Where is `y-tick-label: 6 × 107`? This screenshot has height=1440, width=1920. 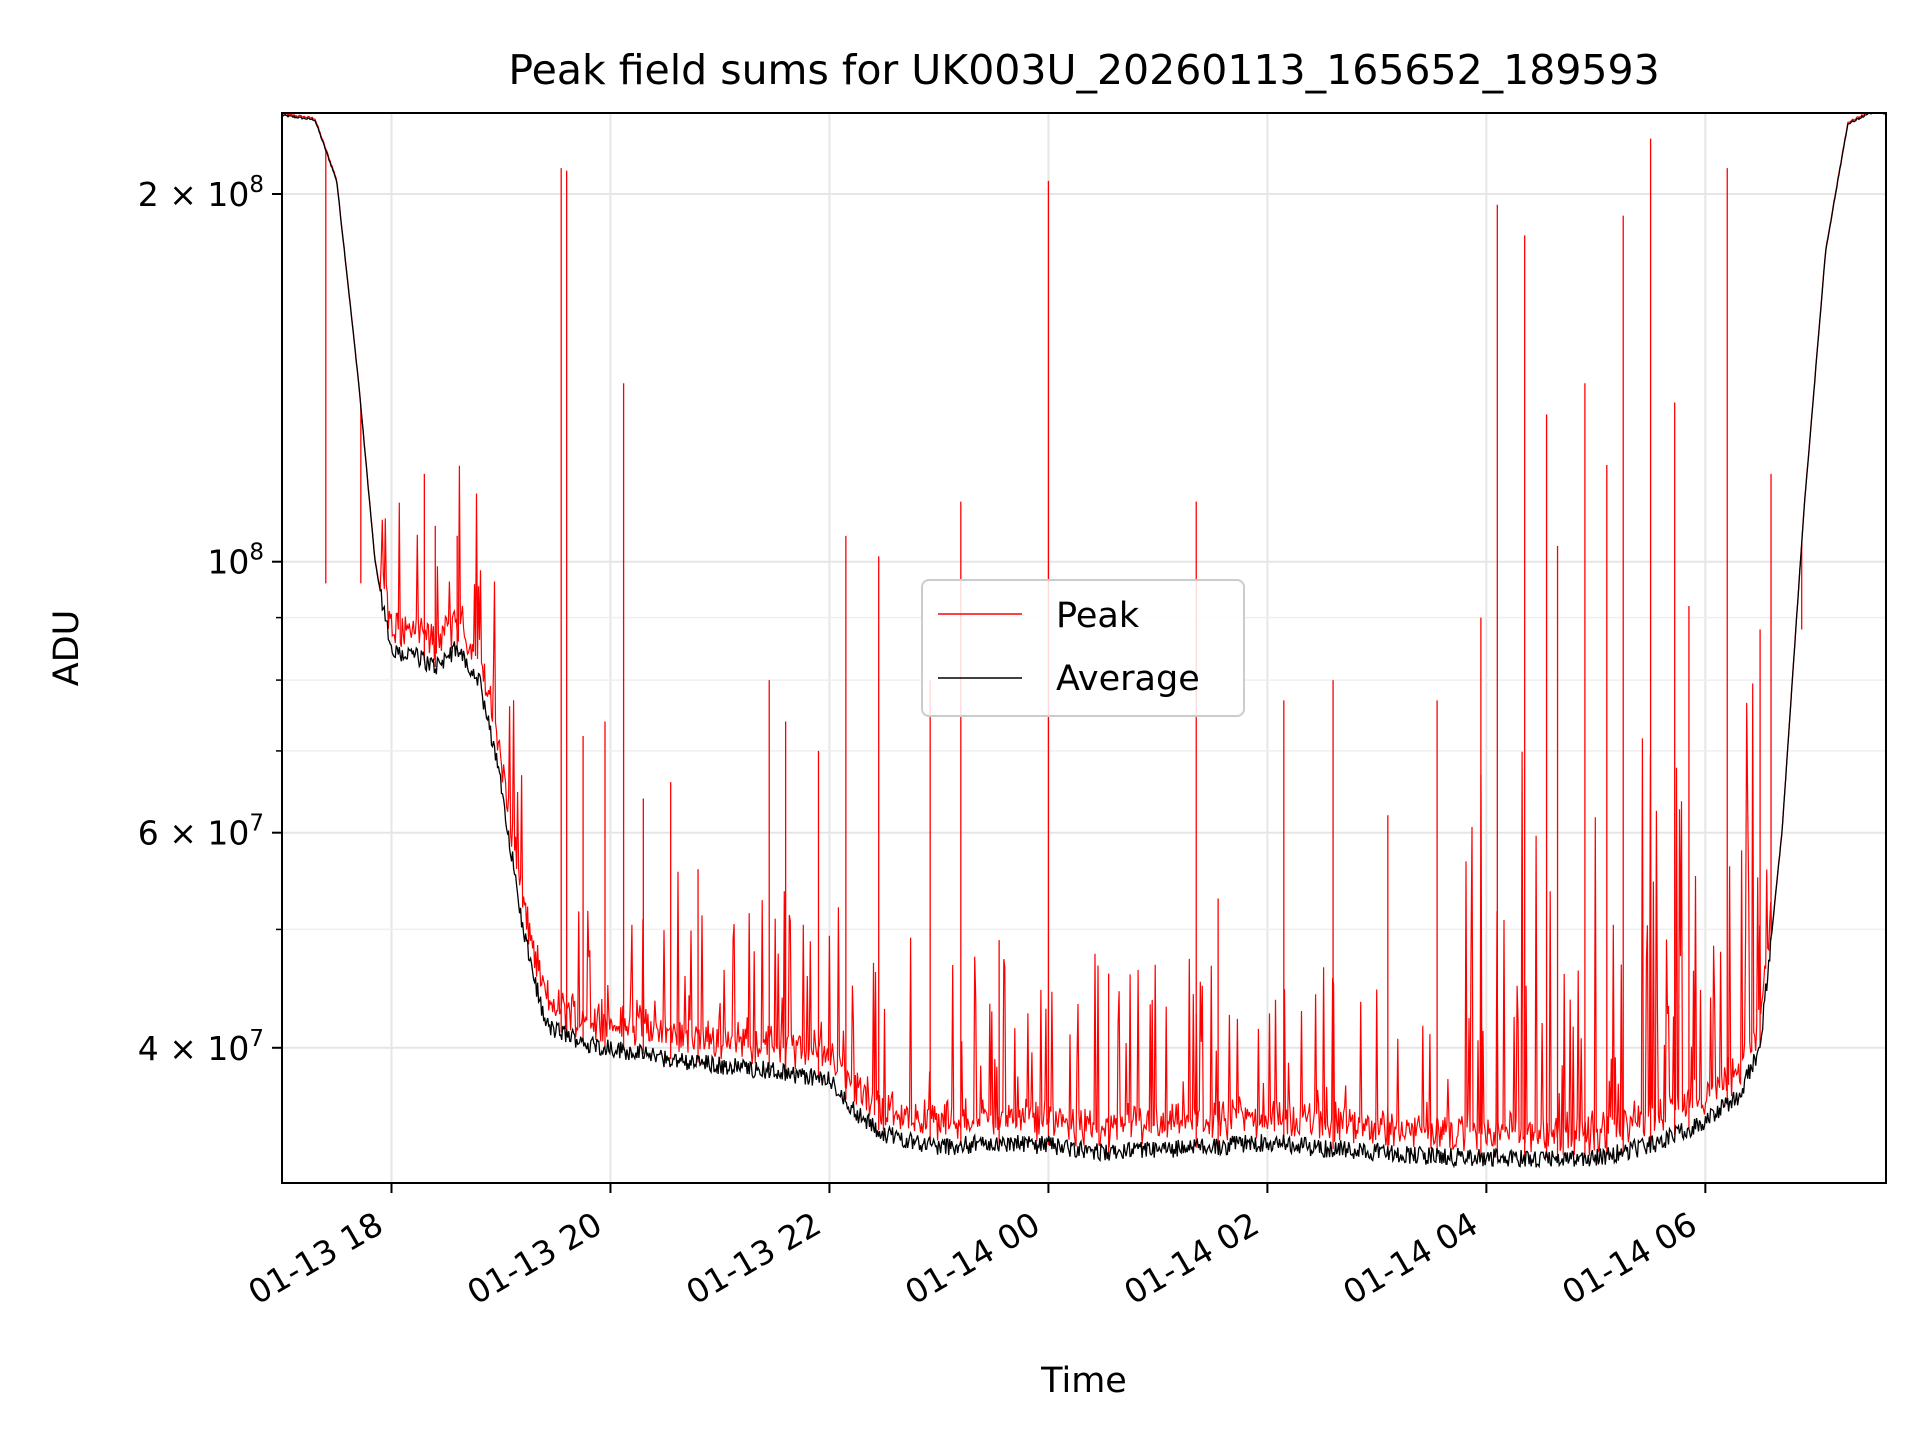
y-tick-label: 6 × 107 is located at coordinates (201, 832).